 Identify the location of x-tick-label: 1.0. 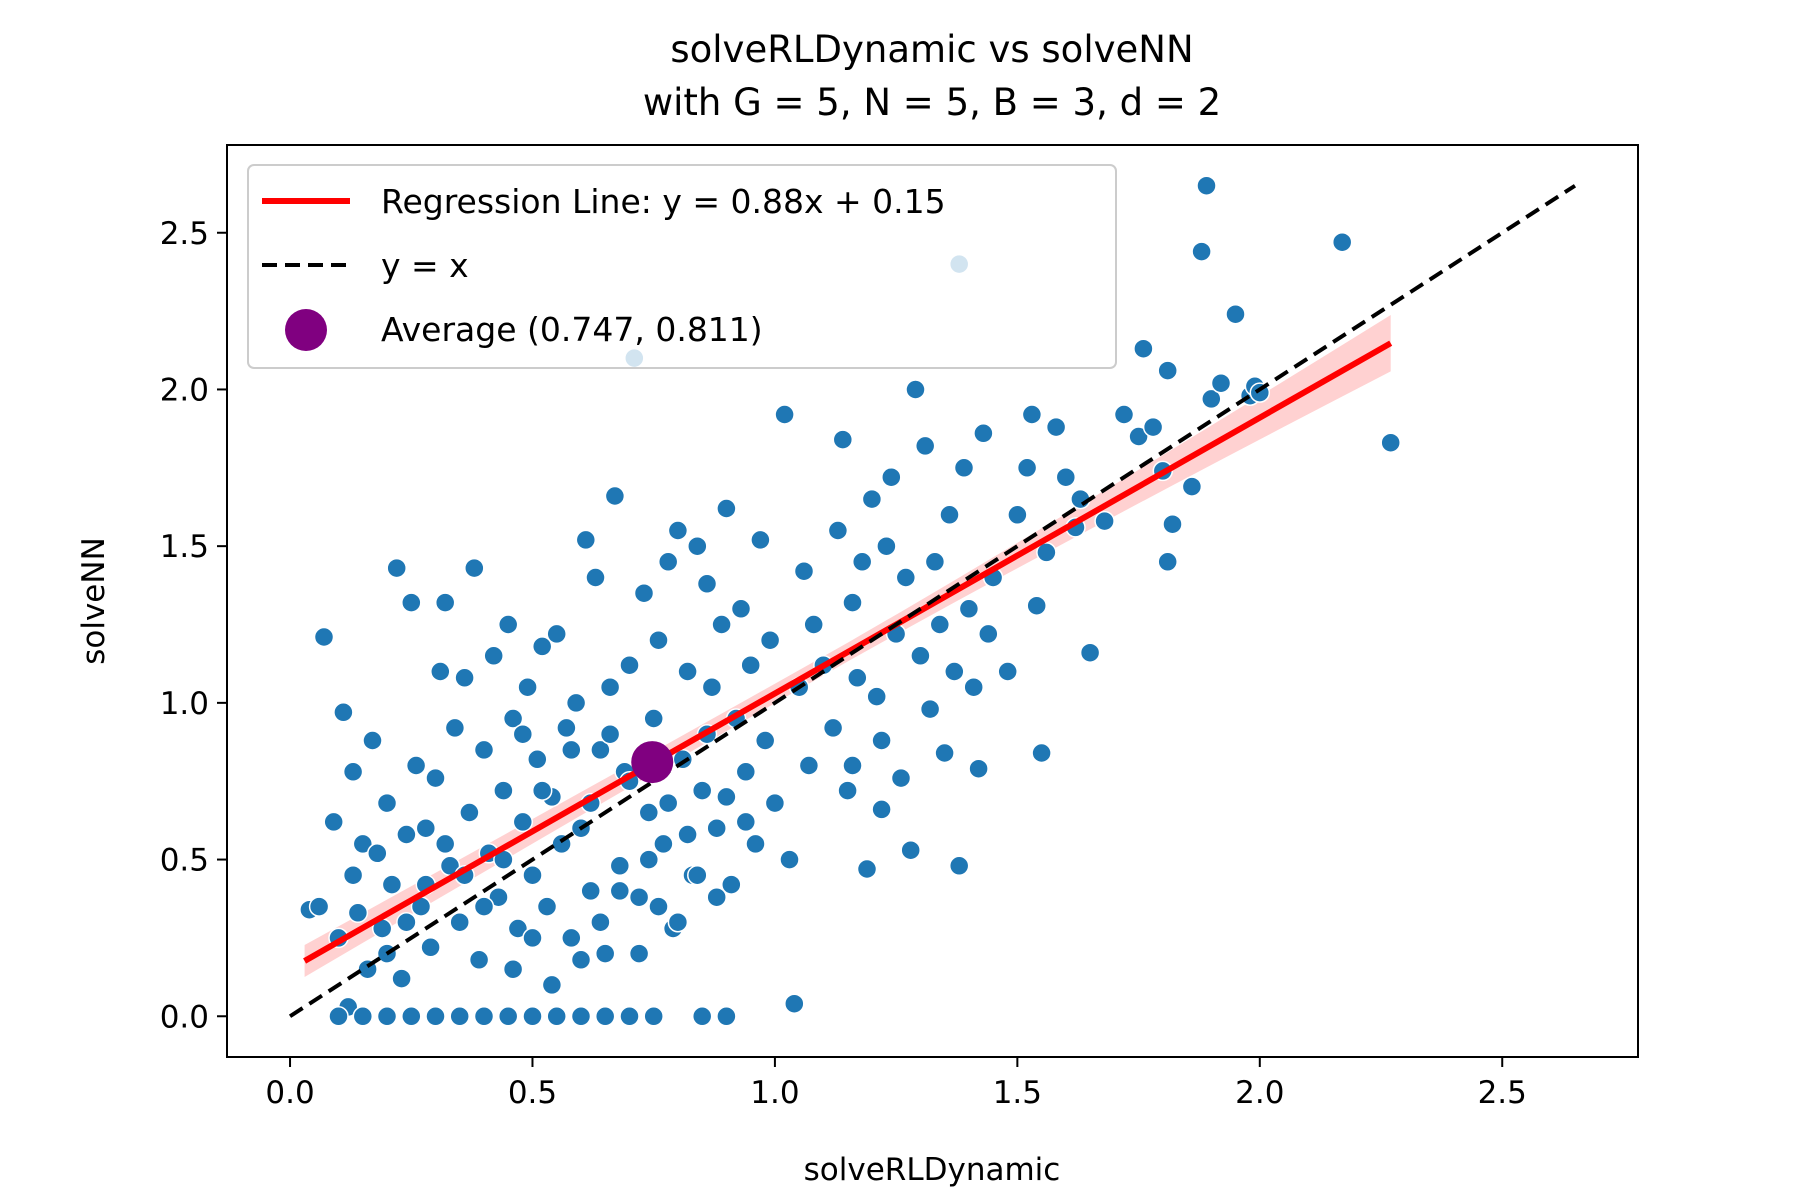
(774, 1093).